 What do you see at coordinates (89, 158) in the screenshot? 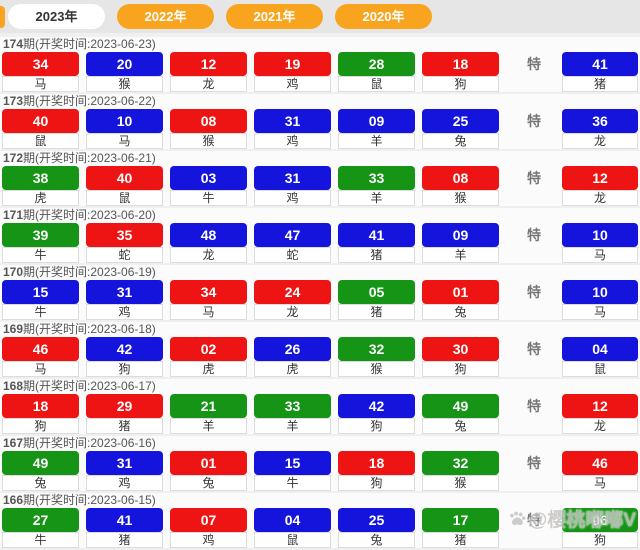
I see `draw-info: 期(开奖时间:2023-06-21)` at bounding box center [89, 158].